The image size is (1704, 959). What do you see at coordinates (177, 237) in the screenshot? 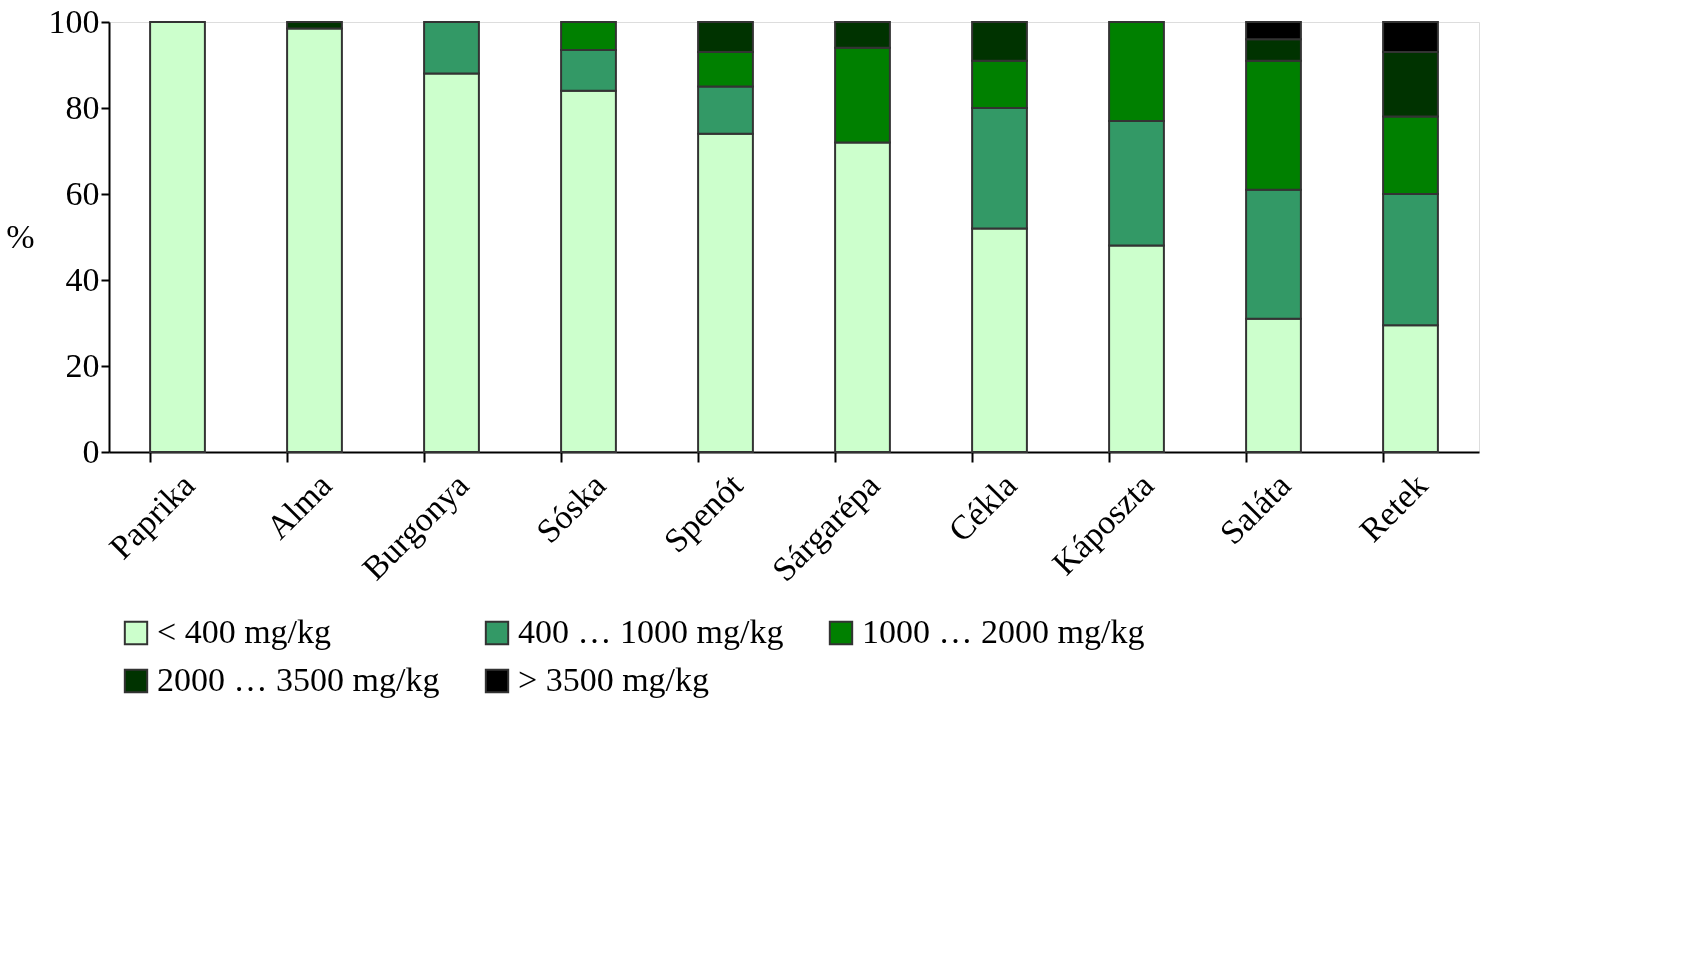
I see `bar` at bounding box center [177, 237].